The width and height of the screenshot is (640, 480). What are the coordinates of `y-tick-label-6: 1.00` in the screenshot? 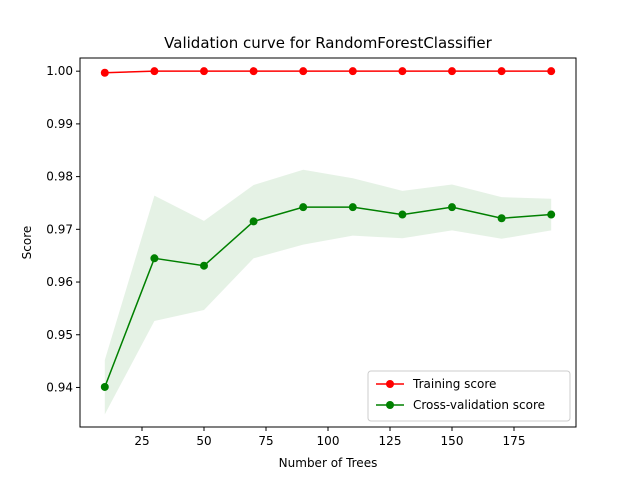 It's located at (59, 71).